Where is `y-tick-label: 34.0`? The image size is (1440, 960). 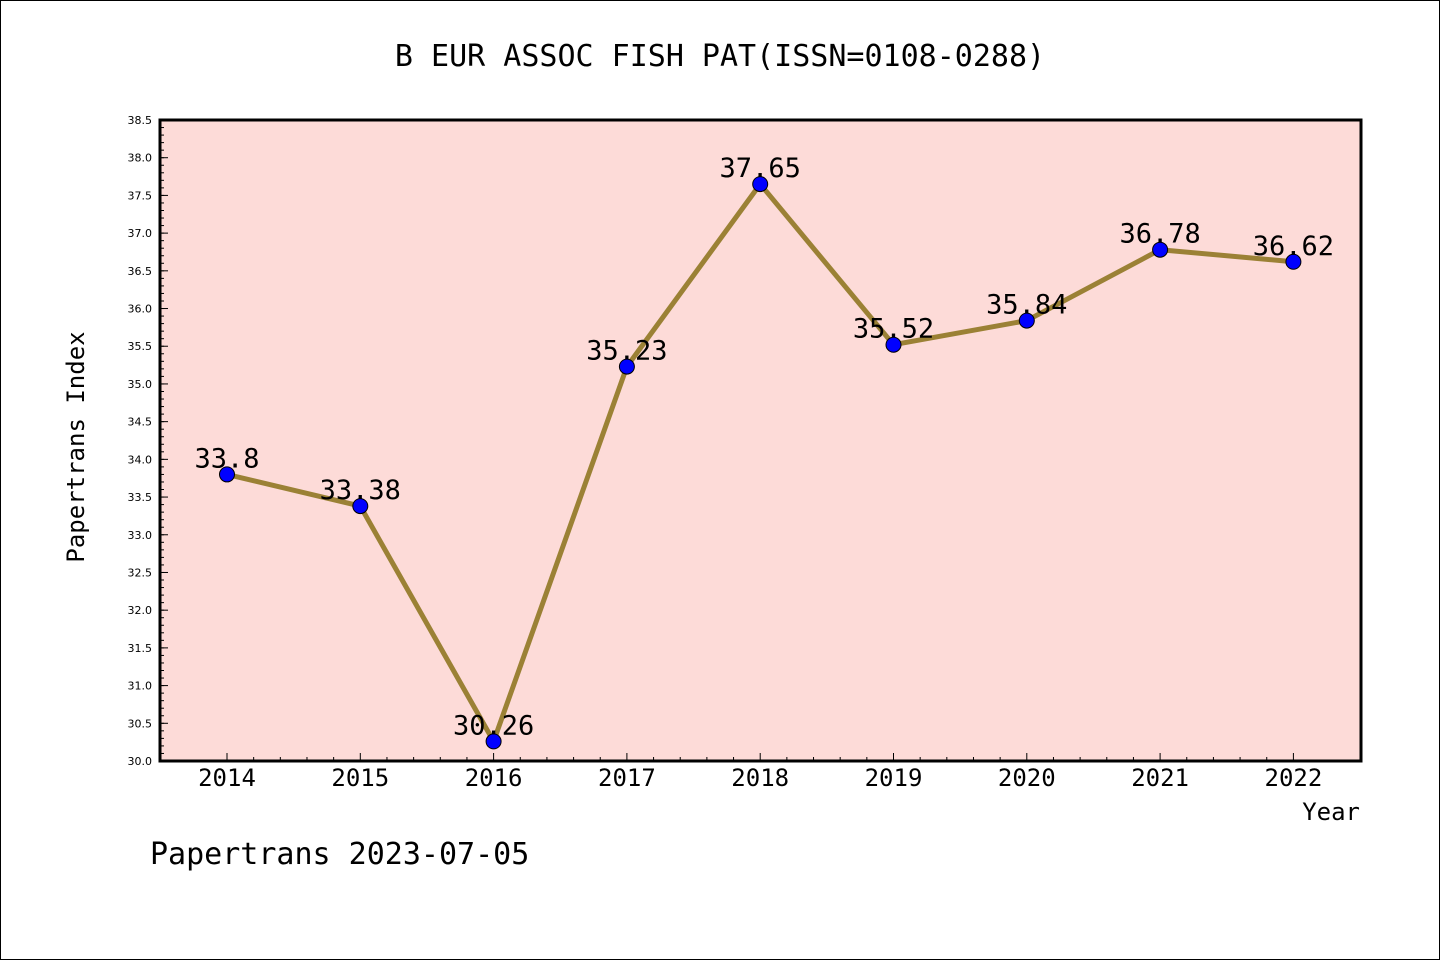
y-tick-label: 34.0 is located at coordinates (140, 459).